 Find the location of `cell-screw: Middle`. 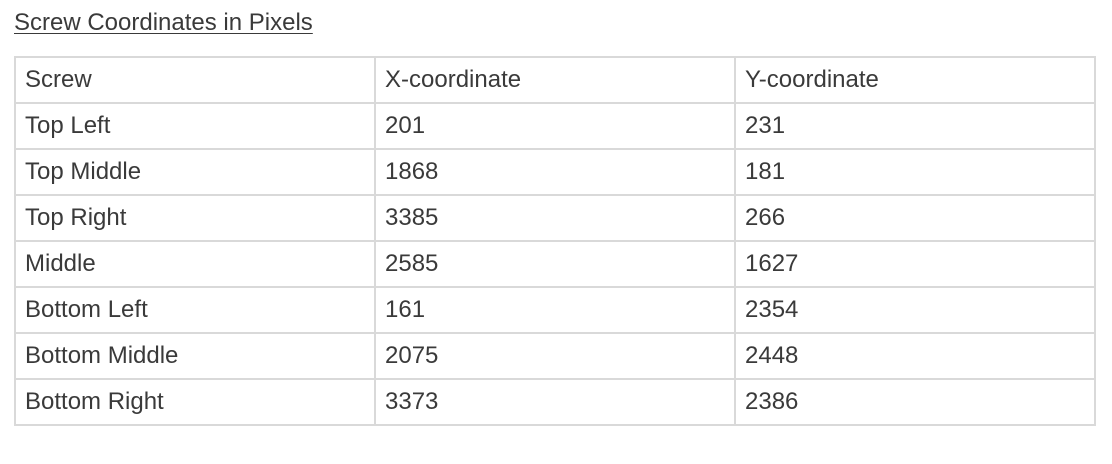

cell-screw: Middle is located at coordinates (195, 264).